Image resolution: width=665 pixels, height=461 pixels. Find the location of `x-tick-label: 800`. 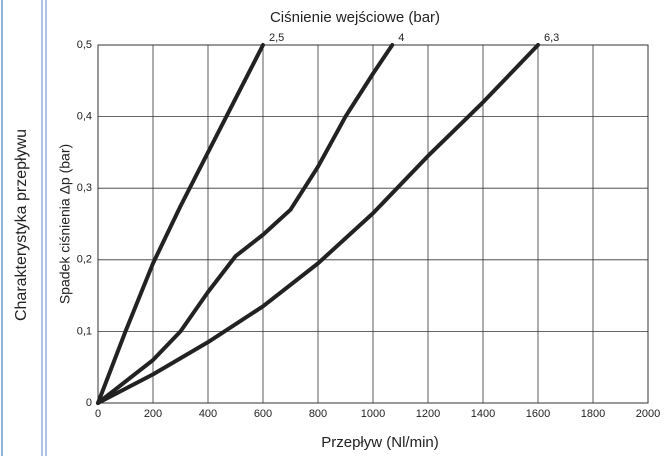

x-tick-label: 800 is located at coordinates (318, 414).